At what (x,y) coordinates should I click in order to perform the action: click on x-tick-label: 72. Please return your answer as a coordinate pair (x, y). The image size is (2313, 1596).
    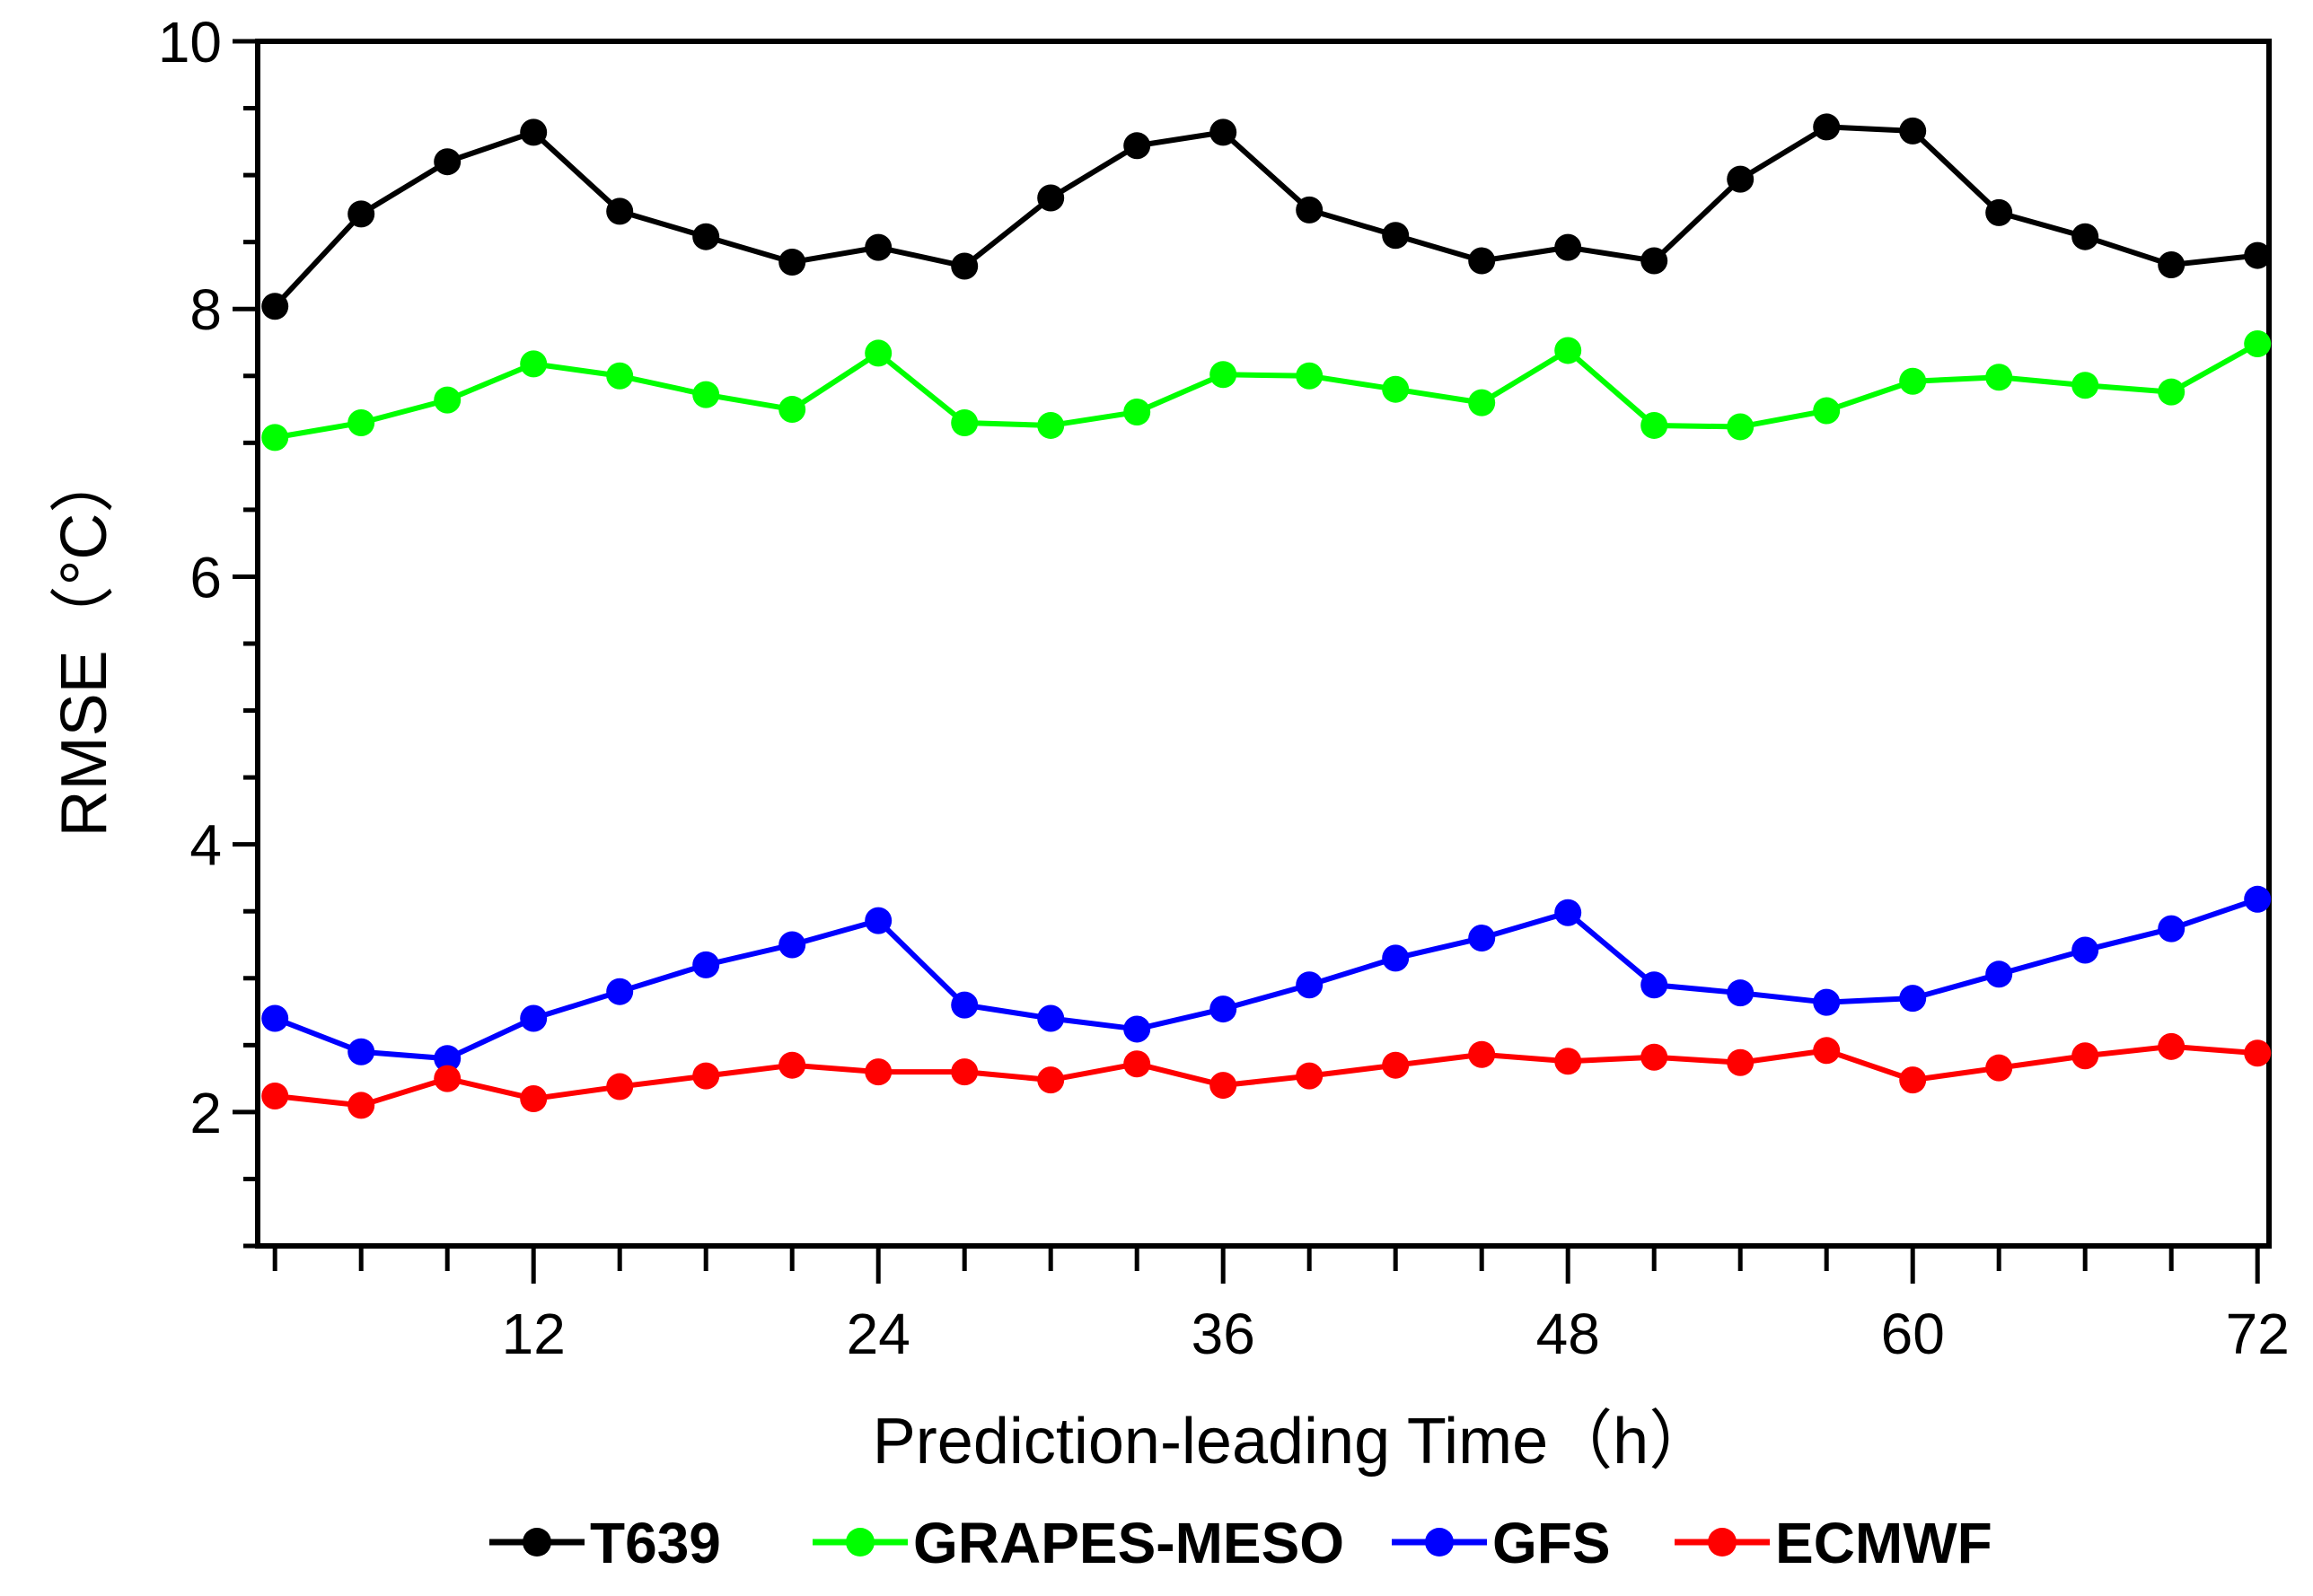
    Looking at the image, I should click on (2258, 1334).